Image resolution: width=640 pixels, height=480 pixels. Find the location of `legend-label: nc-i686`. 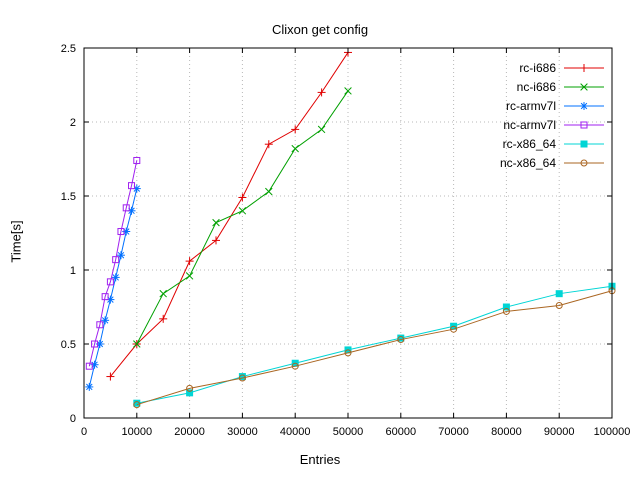

legend-label: nc-i686 is located at coordinates (537, 87).